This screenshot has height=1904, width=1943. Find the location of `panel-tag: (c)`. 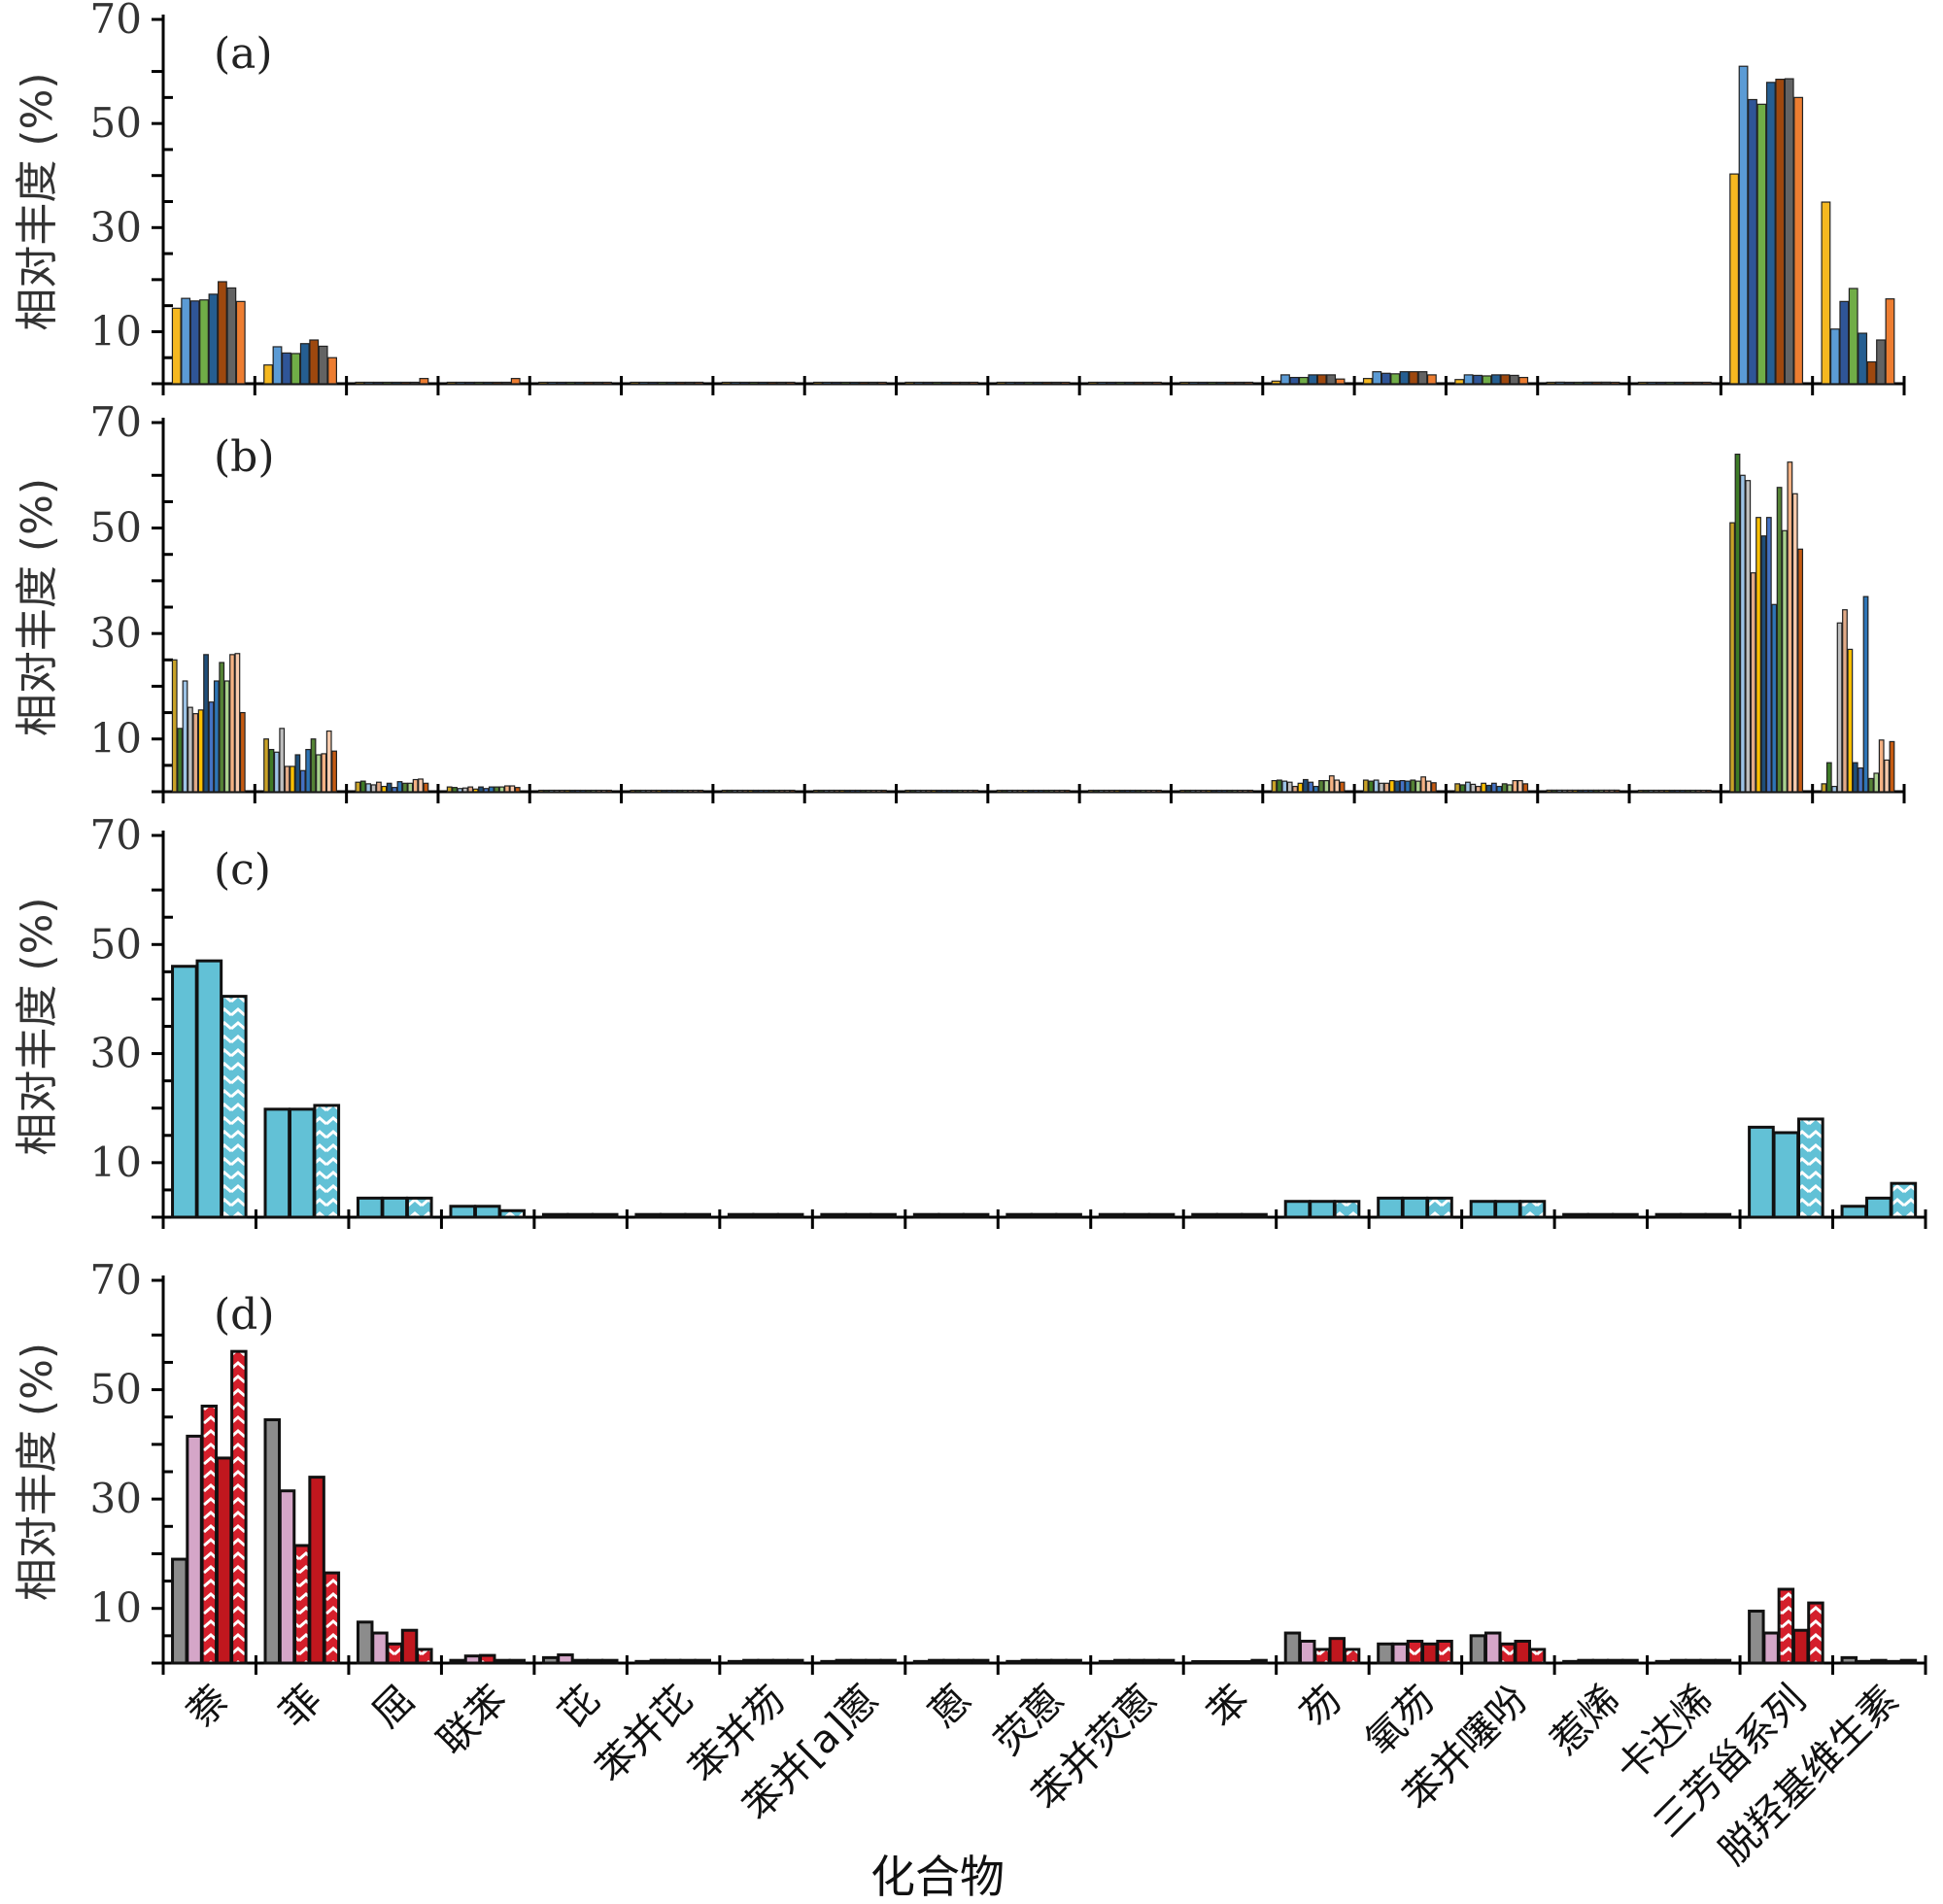

panel-tag: (c) is located at coordinates (243, 870).